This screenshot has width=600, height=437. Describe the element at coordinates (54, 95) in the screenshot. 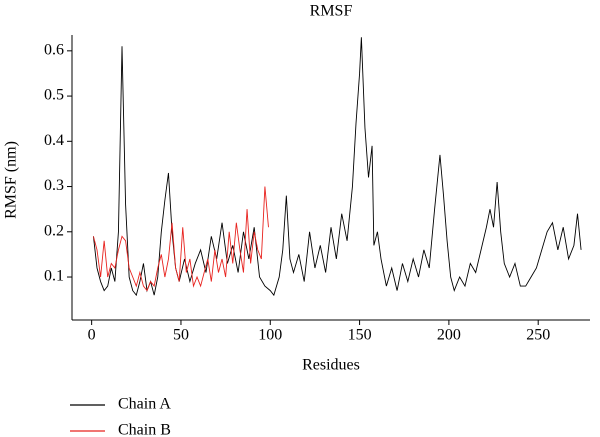

I see `y-tick-label: 0.5` at that location.